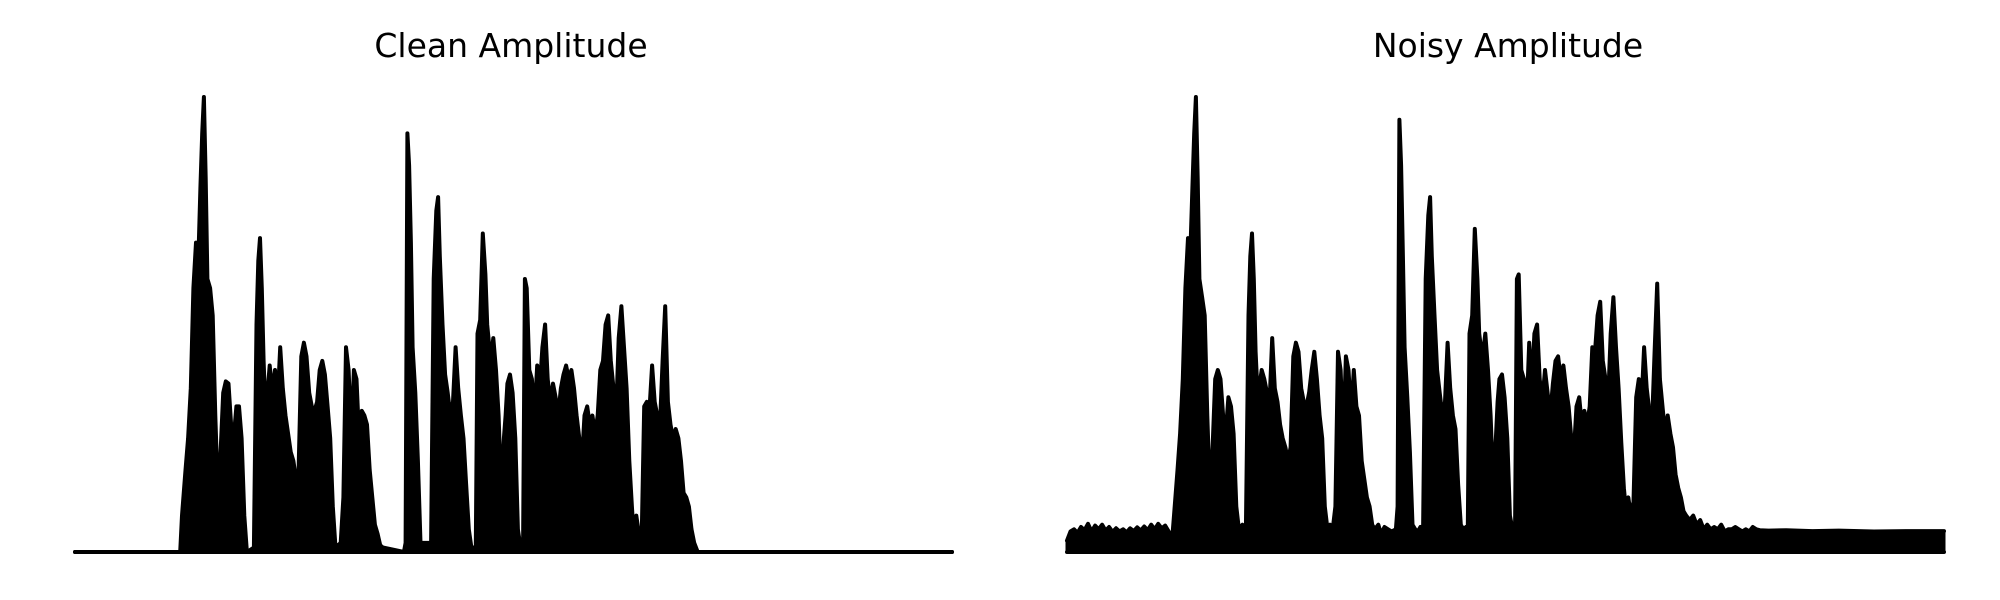 The width and height of the screenshot is (2000, 600). Describe the element at coordinates (510, 45) in the screenshot. I see `chart-title-clean: Clean Amplitude` at that location.